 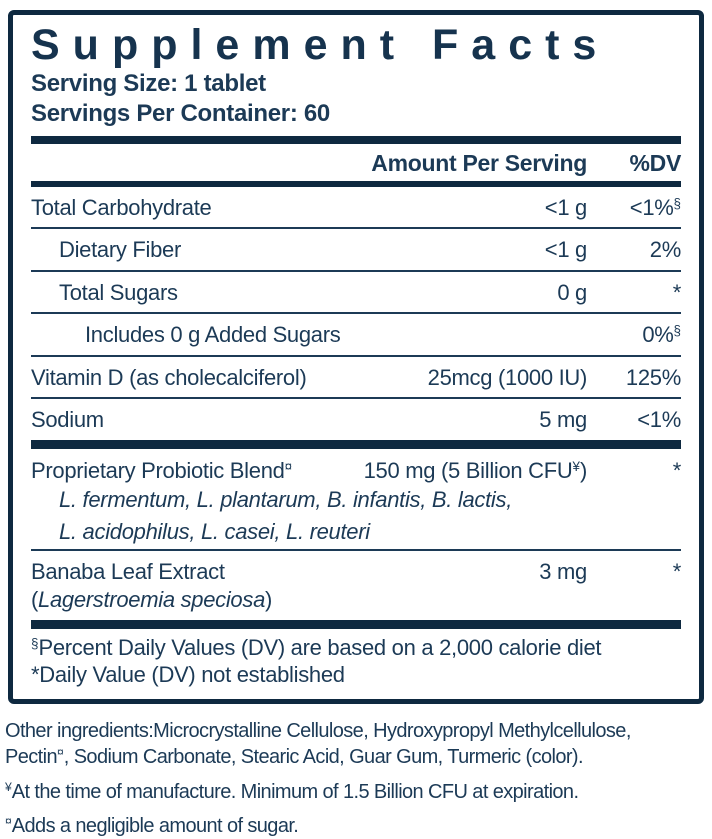 I want to click on table-row: Dietary Fiber <1 g 2%, so click(x=356, y=250).